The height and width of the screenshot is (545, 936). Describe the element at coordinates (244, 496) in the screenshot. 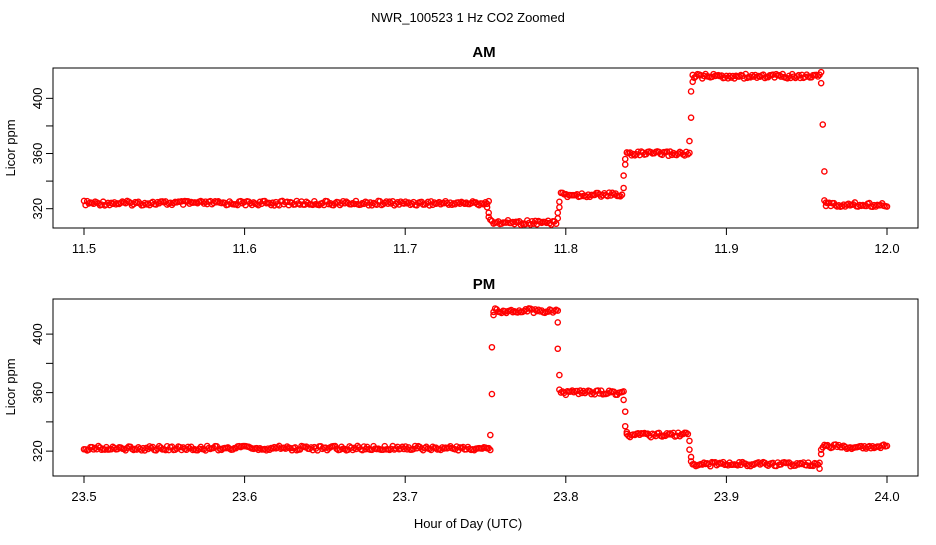

I see `x-tick-label-pm-23.6: 23.6` at that location.